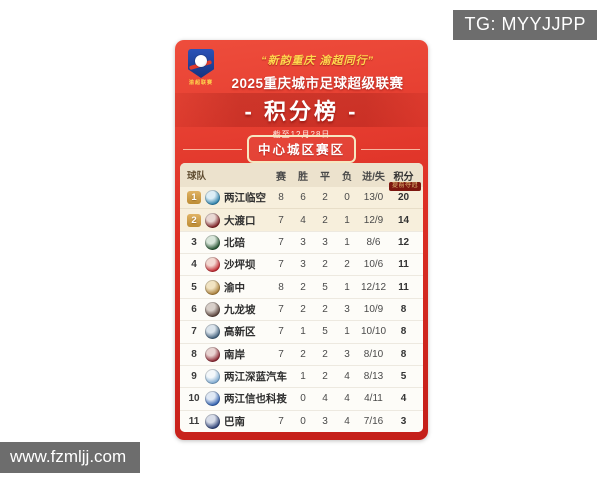 Image resolution: width=600 pixels, height=480 pixels. I want to click on team-name: 渝中, so click(234, 287).